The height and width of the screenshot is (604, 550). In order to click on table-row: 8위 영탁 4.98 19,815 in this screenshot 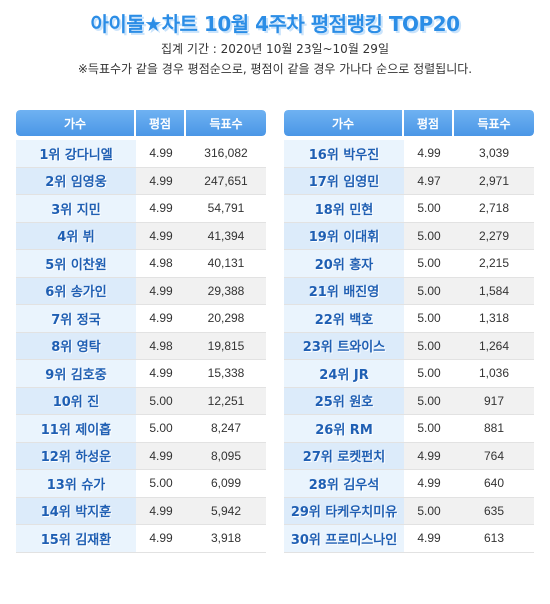, I will do `click(141, 346)`.